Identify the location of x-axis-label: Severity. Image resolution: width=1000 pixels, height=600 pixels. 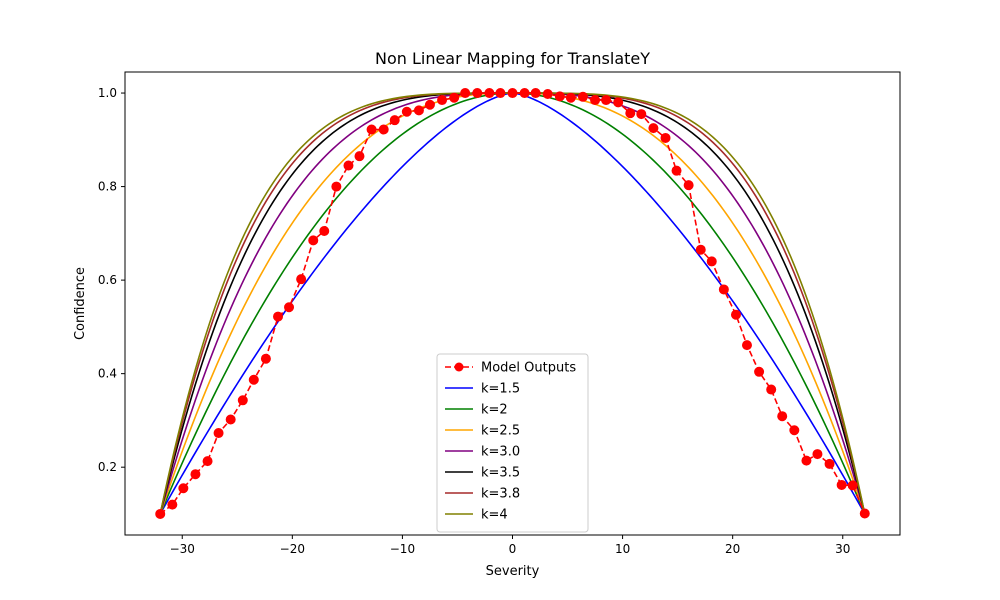
(513, 571).